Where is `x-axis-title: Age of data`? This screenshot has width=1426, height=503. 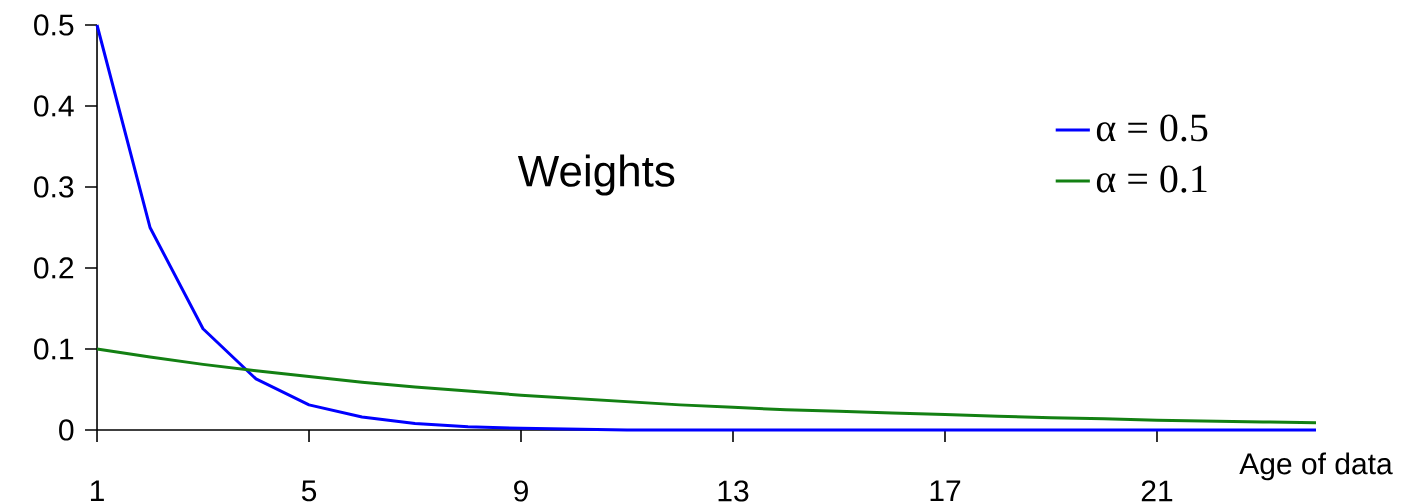 x-axis-title: Age of data is located at coordinates (1316, 466).